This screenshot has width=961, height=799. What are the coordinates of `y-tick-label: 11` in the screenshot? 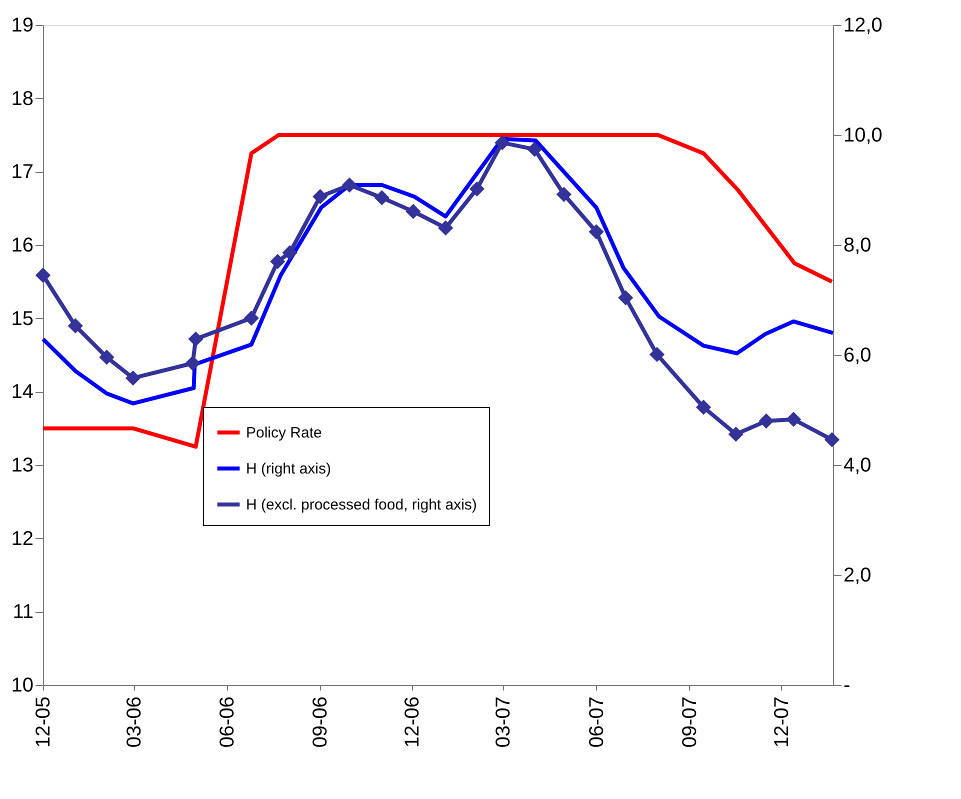 It's located at (23, 612).